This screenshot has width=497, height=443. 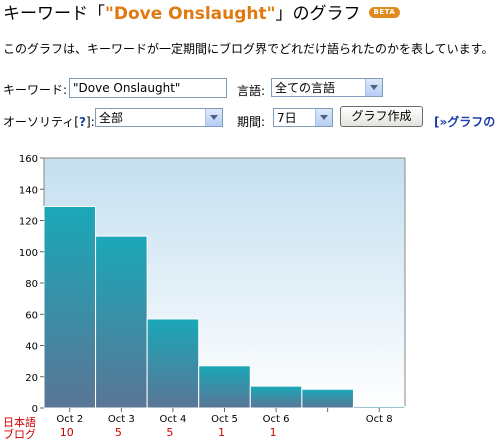 I want to click on authority-label-text: オーソリティ[, so click(x=41, y=122).